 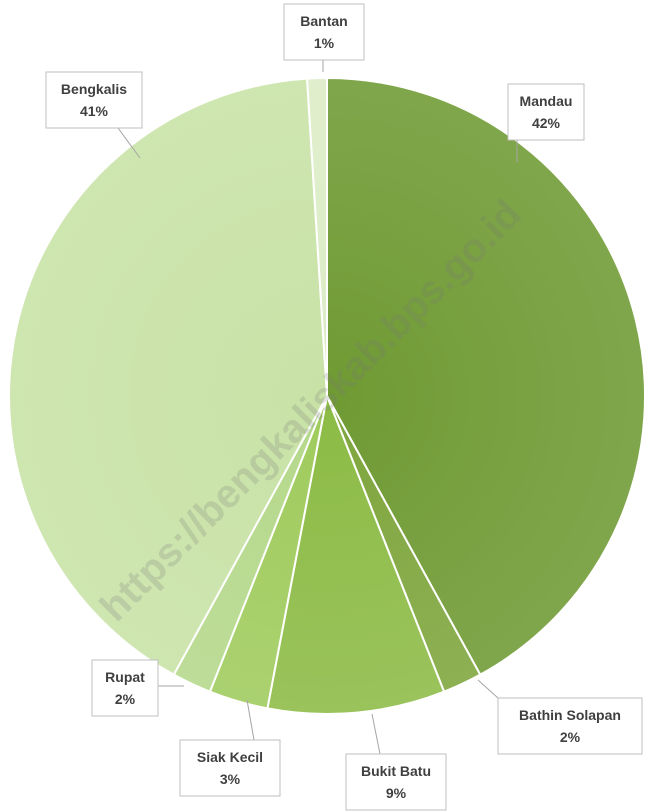 What do you see at coordinates (324, 43) in the screenshot?
I see `data-label-value: 1%` at bounding box center [324, 43].